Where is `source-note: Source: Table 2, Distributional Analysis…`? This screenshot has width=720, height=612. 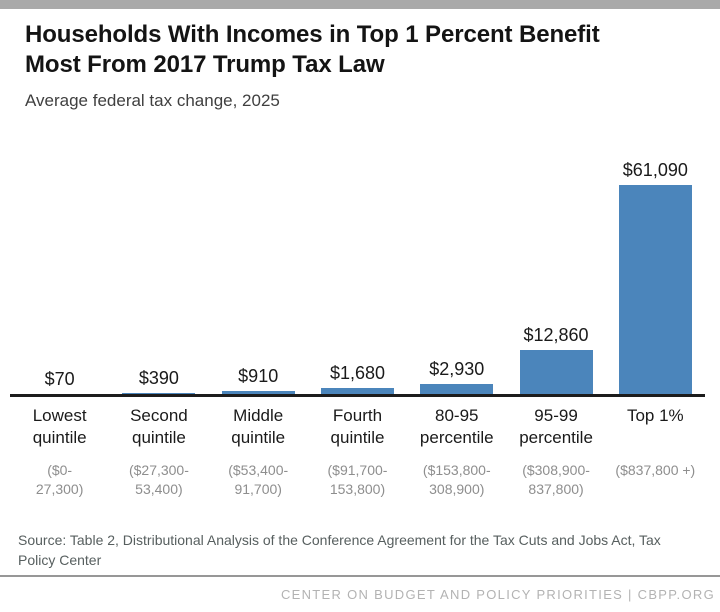 source-note: Source: Table 2, Distributional Analysis… is located at coordinates (339, 550).